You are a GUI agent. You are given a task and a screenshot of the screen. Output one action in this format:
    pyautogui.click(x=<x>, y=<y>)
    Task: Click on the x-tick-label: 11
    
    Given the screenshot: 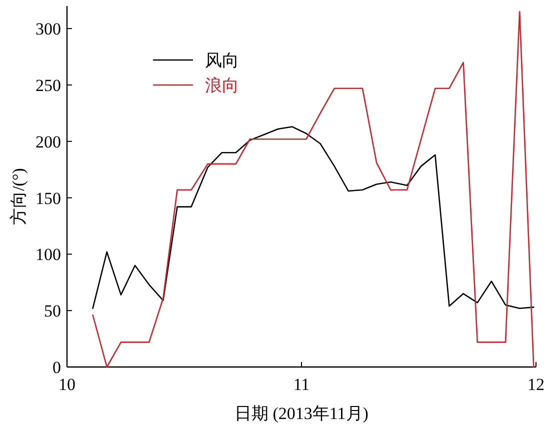 What is the action you would take?
    pyautogui.click(x=301, y=384)
    